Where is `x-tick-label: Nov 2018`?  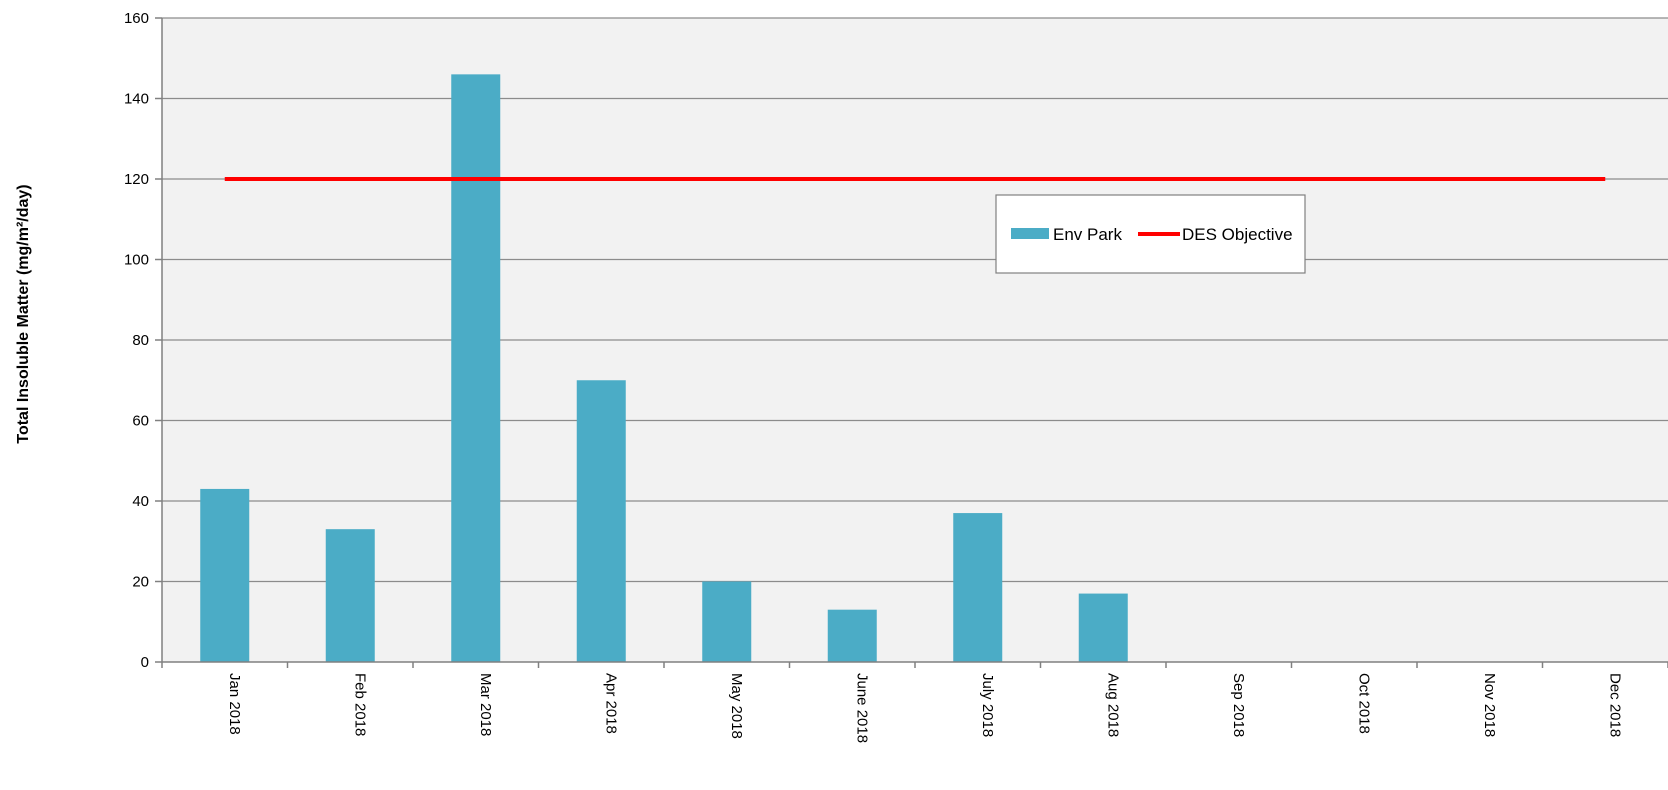 x-tick-label: Nov 2018 is located at coordinates (1489, 705).